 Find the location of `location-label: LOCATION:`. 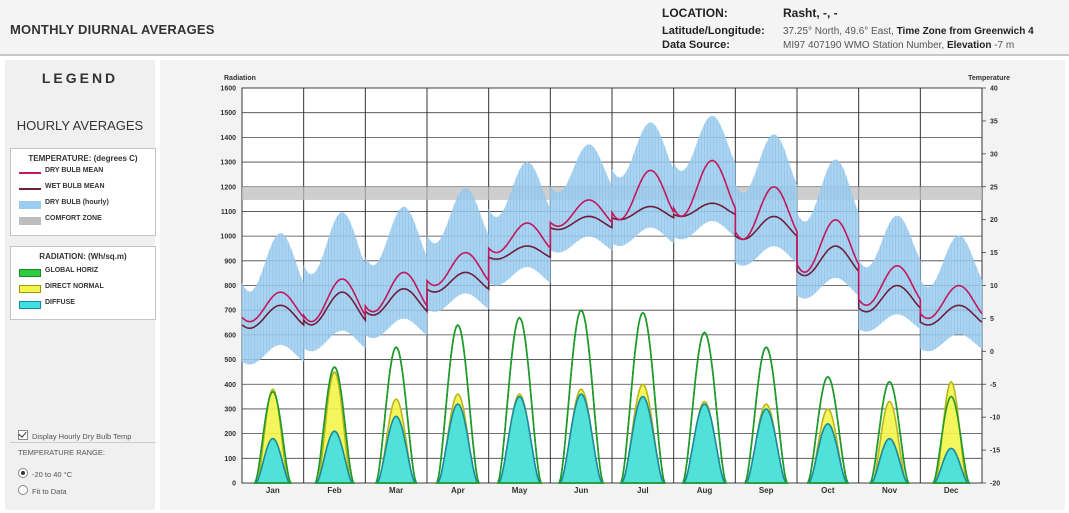

location-label: LOCATION: is located at coordinates (695, 13).